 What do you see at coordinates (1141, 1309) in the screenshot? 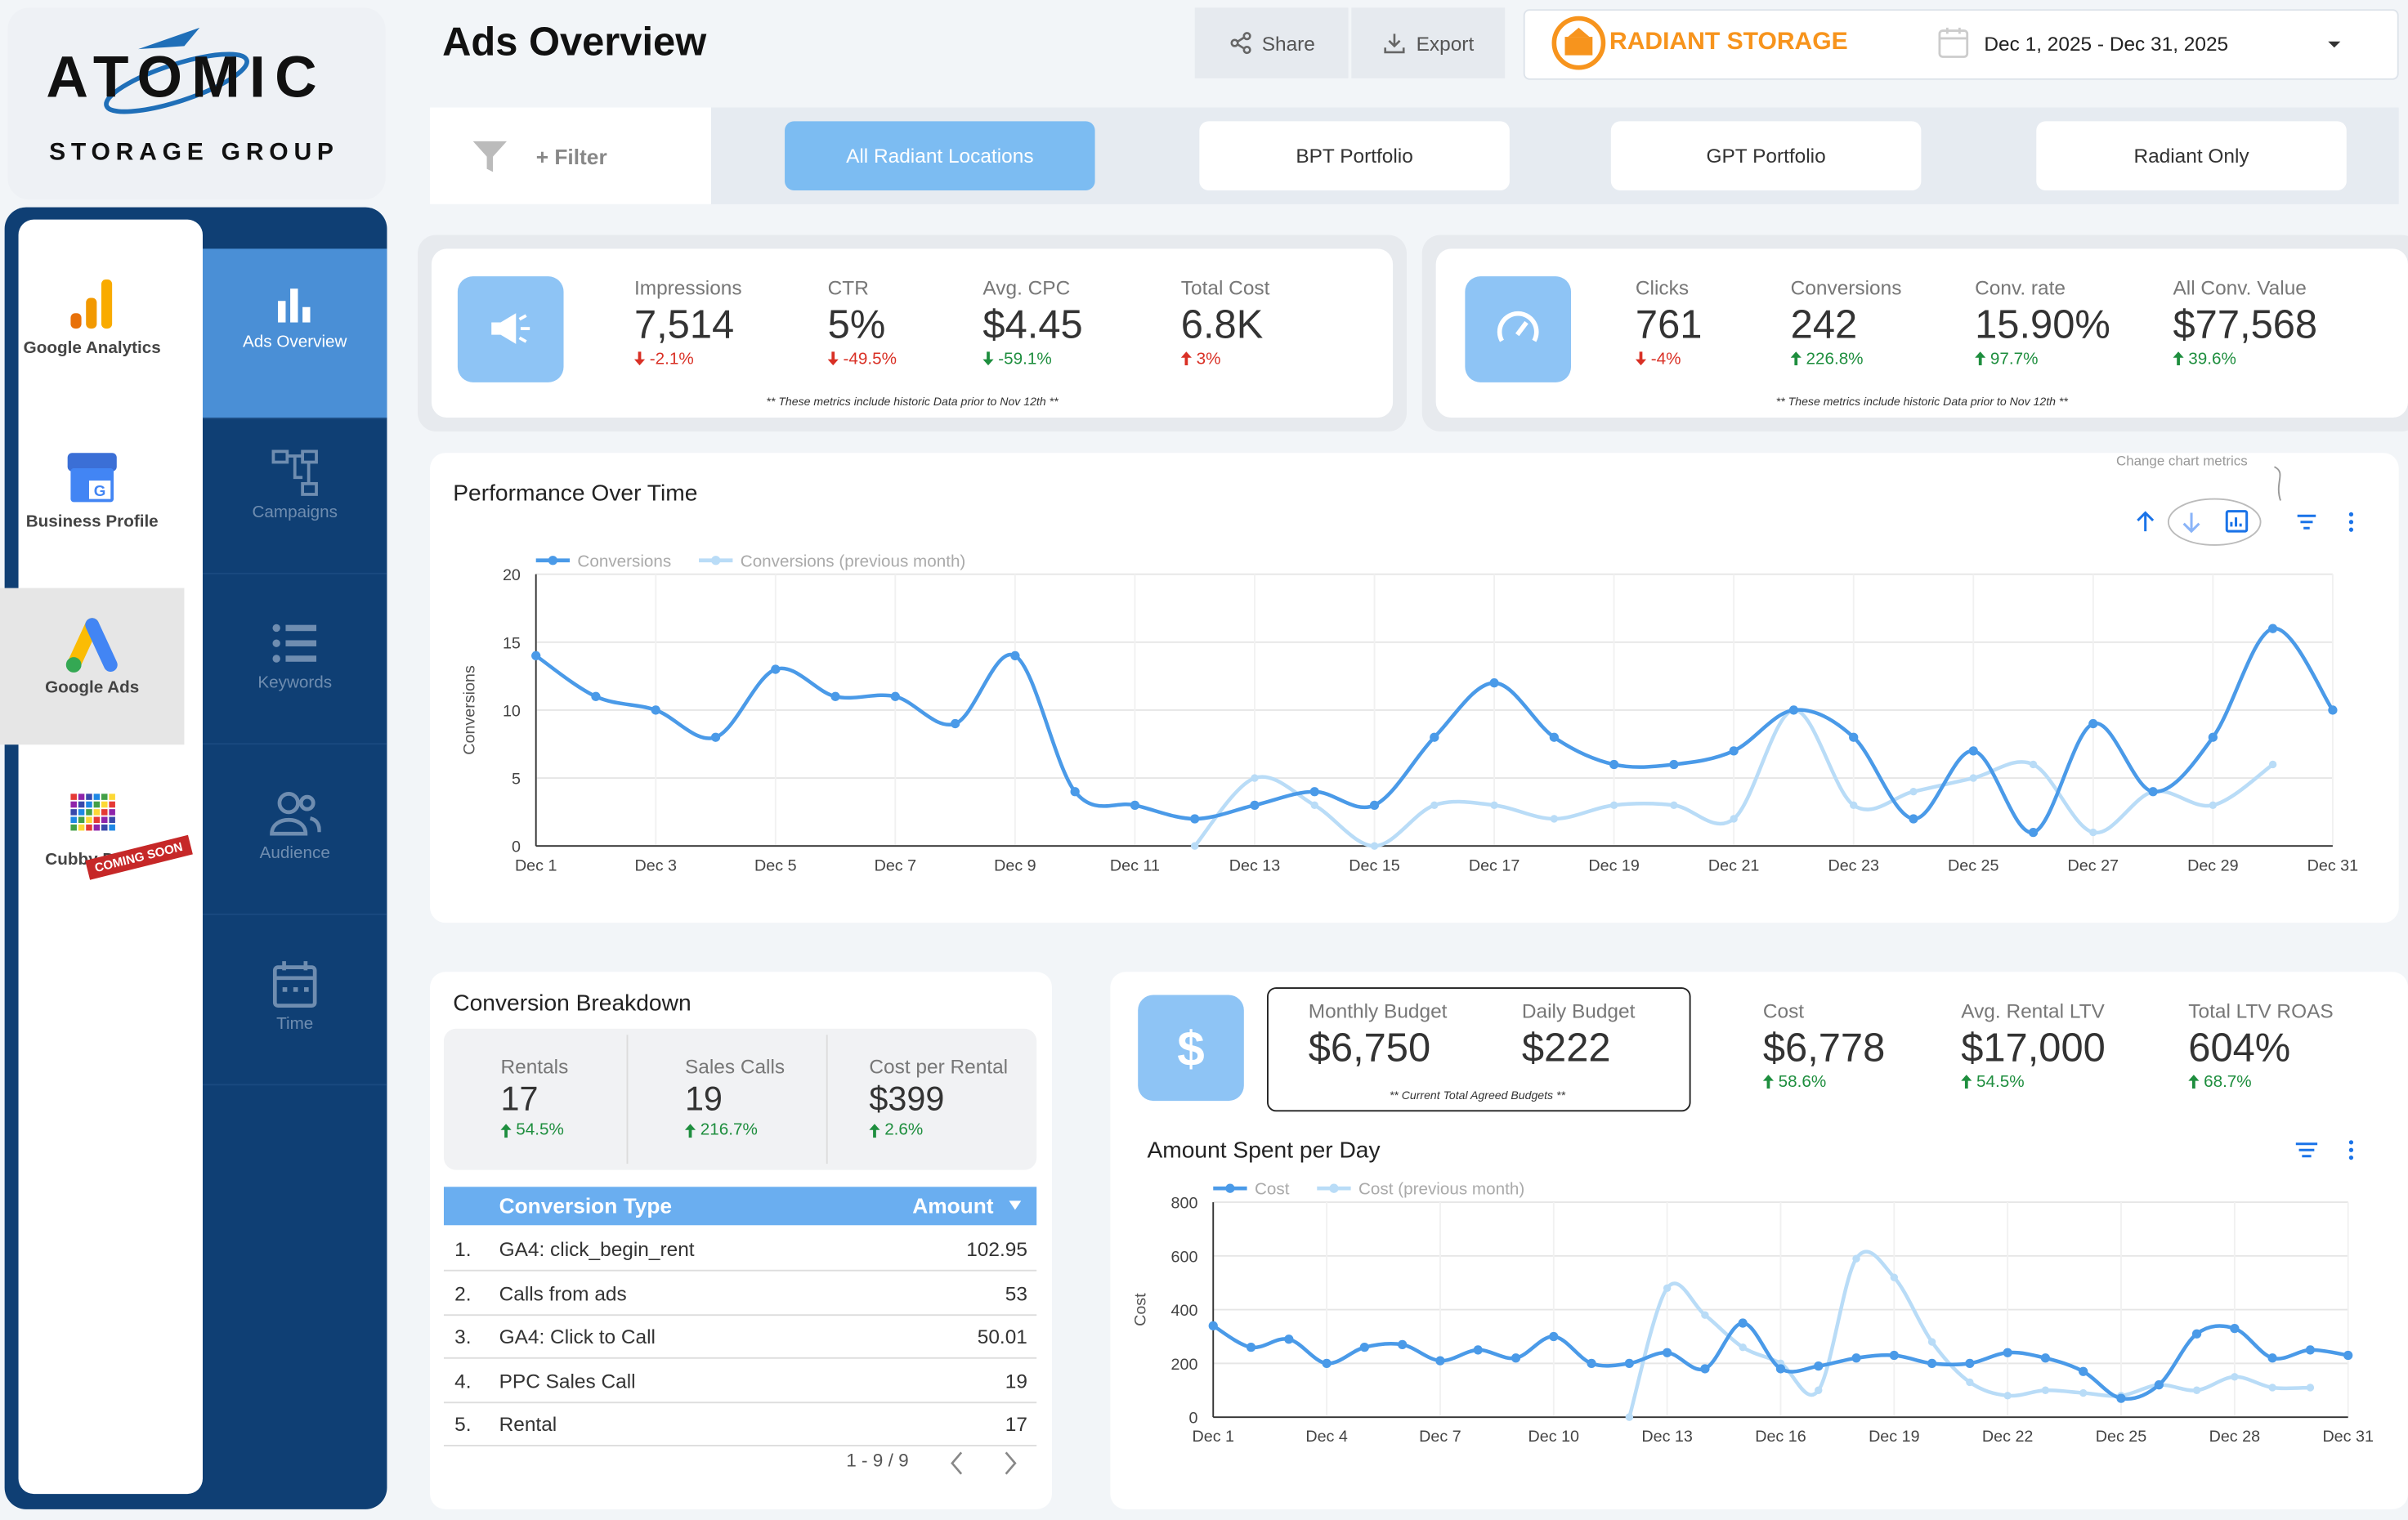
I see `y-axis-label: Cost` at bounding box center [1141, 1309].